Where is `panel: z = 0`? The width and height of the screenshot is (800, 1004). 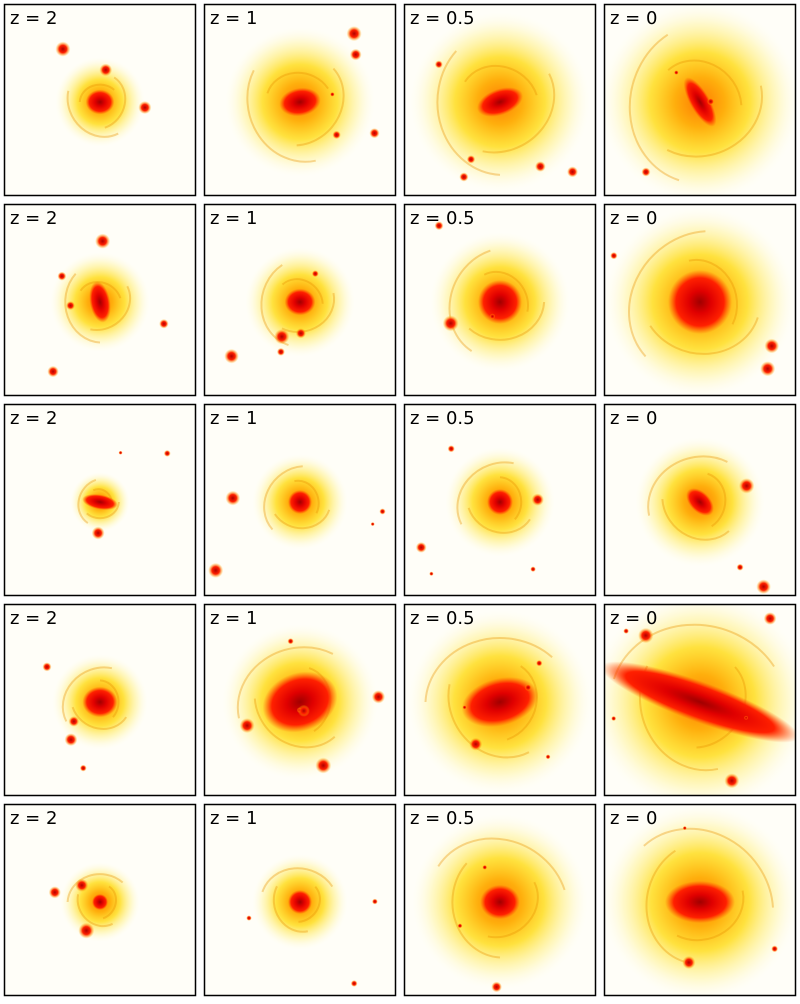 panel: z = 0 is located at coordinates (700, 700).